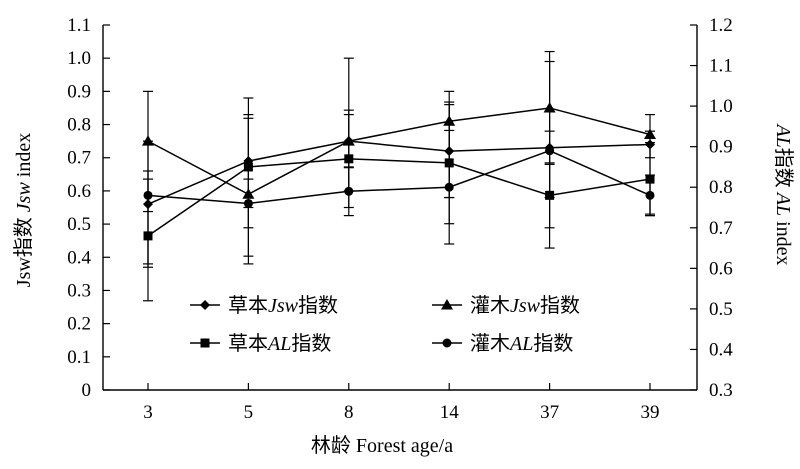 This screenshot has width=800, height=469. Describe the element at coordinates (79, 224) in the screenshot. I see `left-tick-label: 0.5` at that location.